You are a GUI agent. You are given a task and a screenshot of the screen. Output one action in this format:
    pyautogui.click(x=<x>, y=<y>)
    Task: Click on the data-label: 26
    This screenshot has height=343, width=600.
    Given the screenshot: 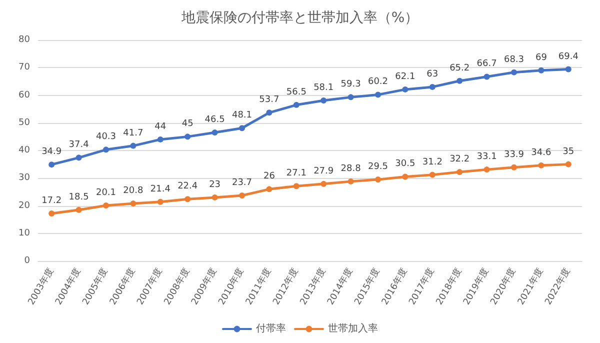 What is the action you would take?
    pyautogui.click(x=269, y=177)
    